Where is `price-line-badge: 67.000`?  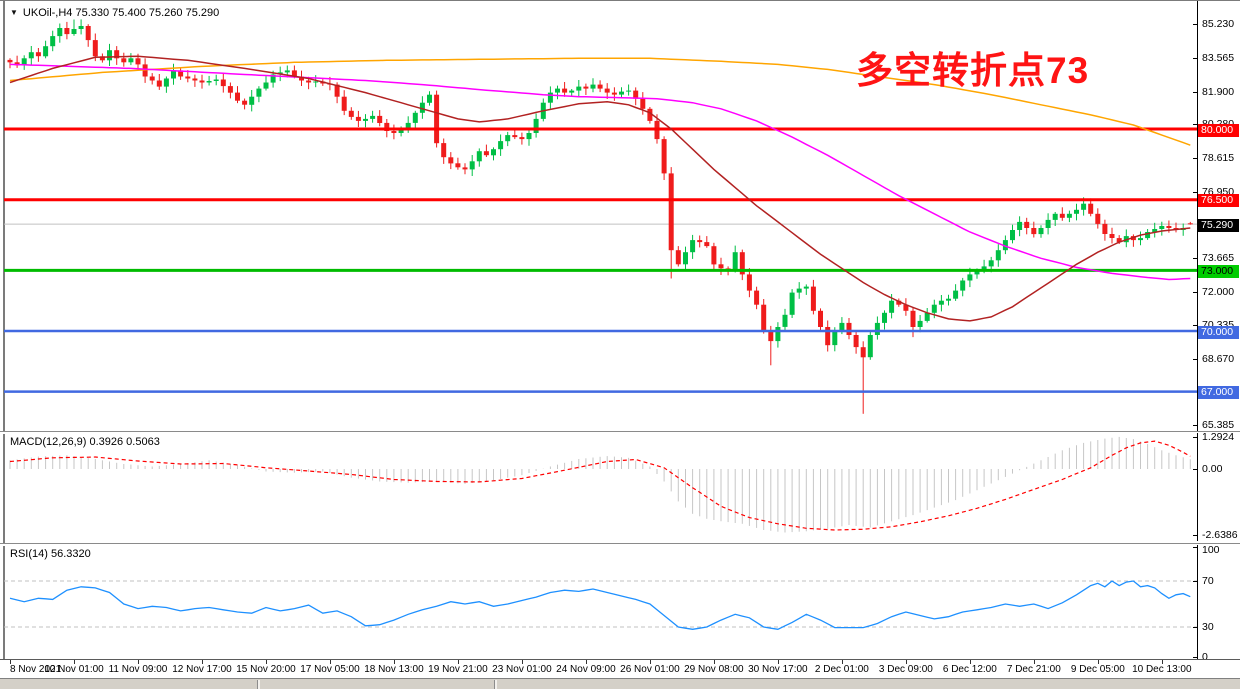
price-line-badge: 67.000 is located at coordinates (1218, 393).